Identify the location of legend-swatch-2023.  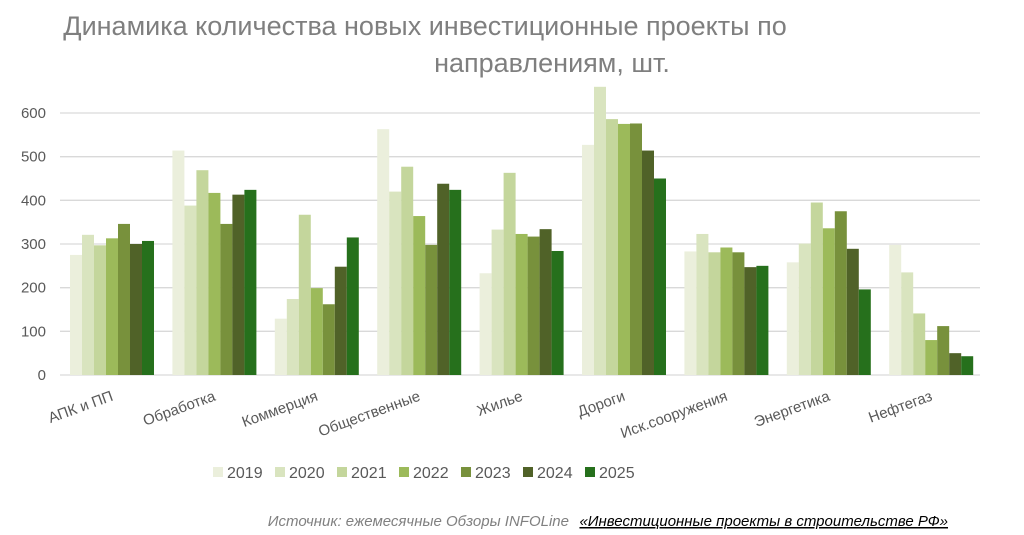
(466, 472).